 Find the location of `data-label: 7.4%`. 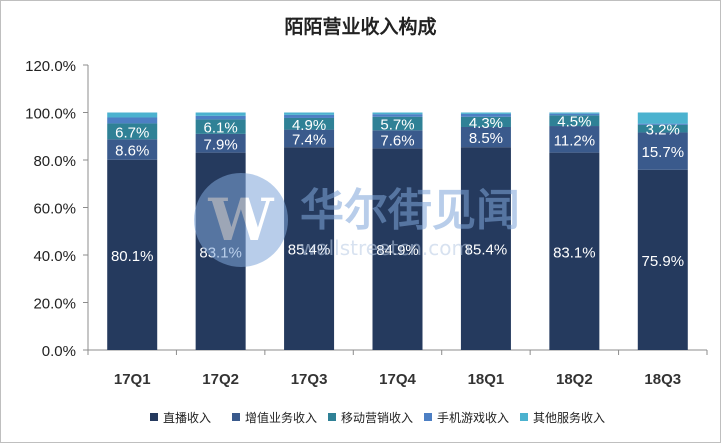

data-label: 7.4% is located at coordinates (309, 139).